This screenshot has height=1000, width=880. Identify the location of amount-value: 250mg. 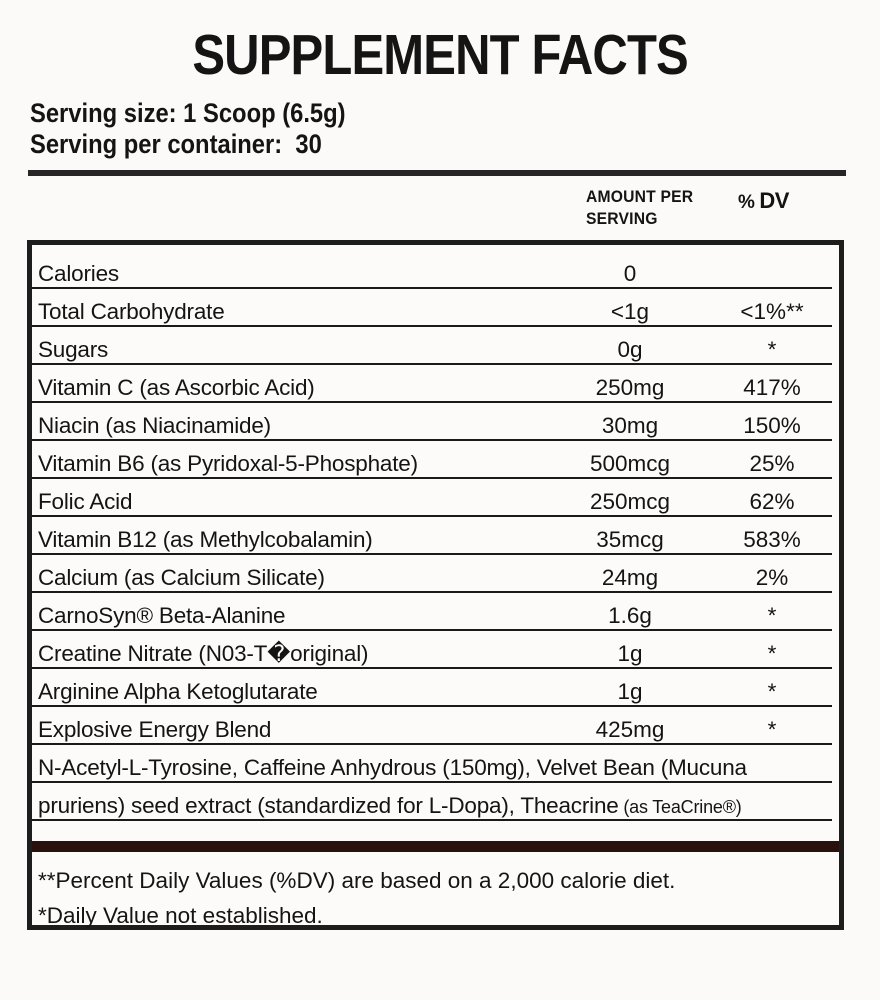
(630, 387).